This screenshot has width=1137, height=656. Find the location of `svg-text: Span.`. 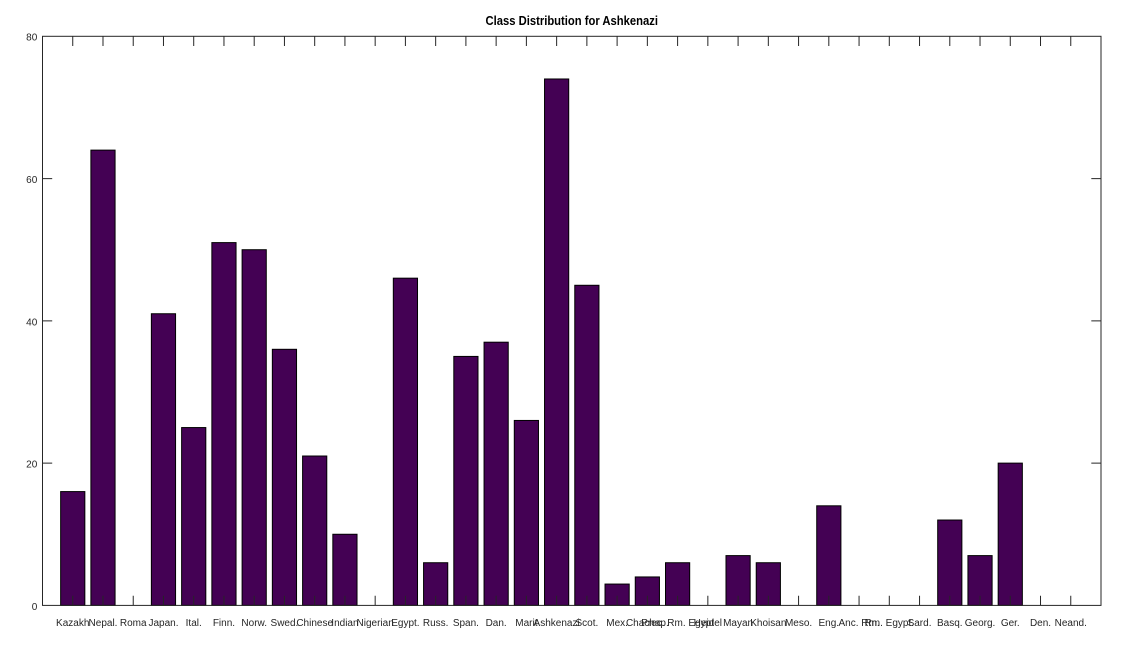

svg-text: Span. is located at coordinates (466, 623).